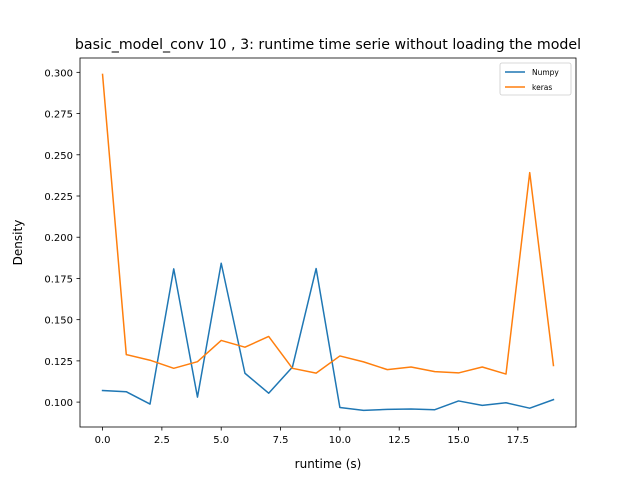 The height and width of the screenshot is (480, 640). I want to click on x-tick-label: 7.5, so click(281, 440).